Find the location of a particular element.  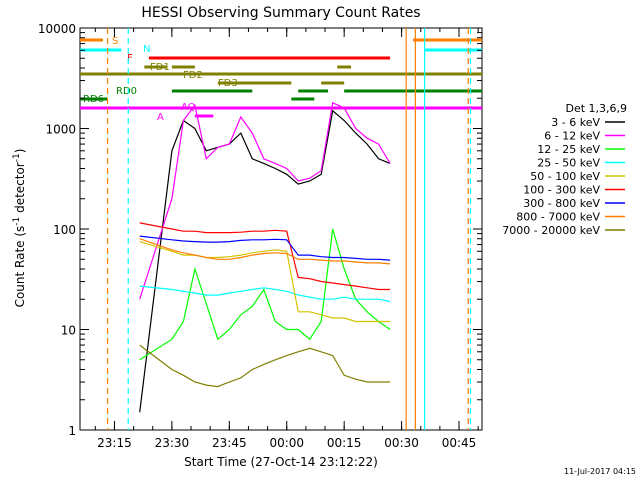

legend-label-6: 300 - 800 keV is located at coordinates (561, 203).